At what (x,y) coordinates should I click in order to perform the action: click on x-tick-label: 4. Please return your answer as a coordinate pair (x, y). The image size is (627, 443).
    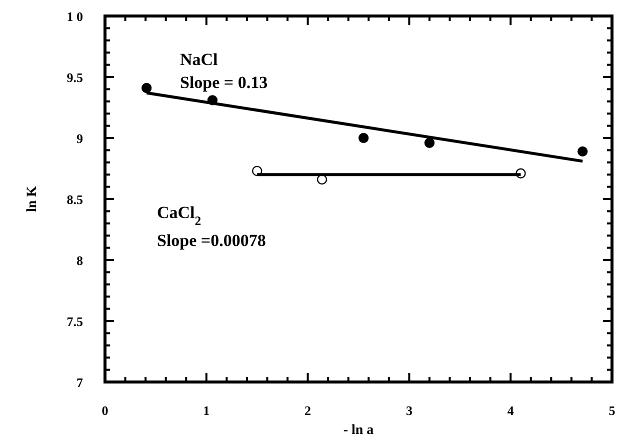
    Looking at the image, I should click on (510, 410).